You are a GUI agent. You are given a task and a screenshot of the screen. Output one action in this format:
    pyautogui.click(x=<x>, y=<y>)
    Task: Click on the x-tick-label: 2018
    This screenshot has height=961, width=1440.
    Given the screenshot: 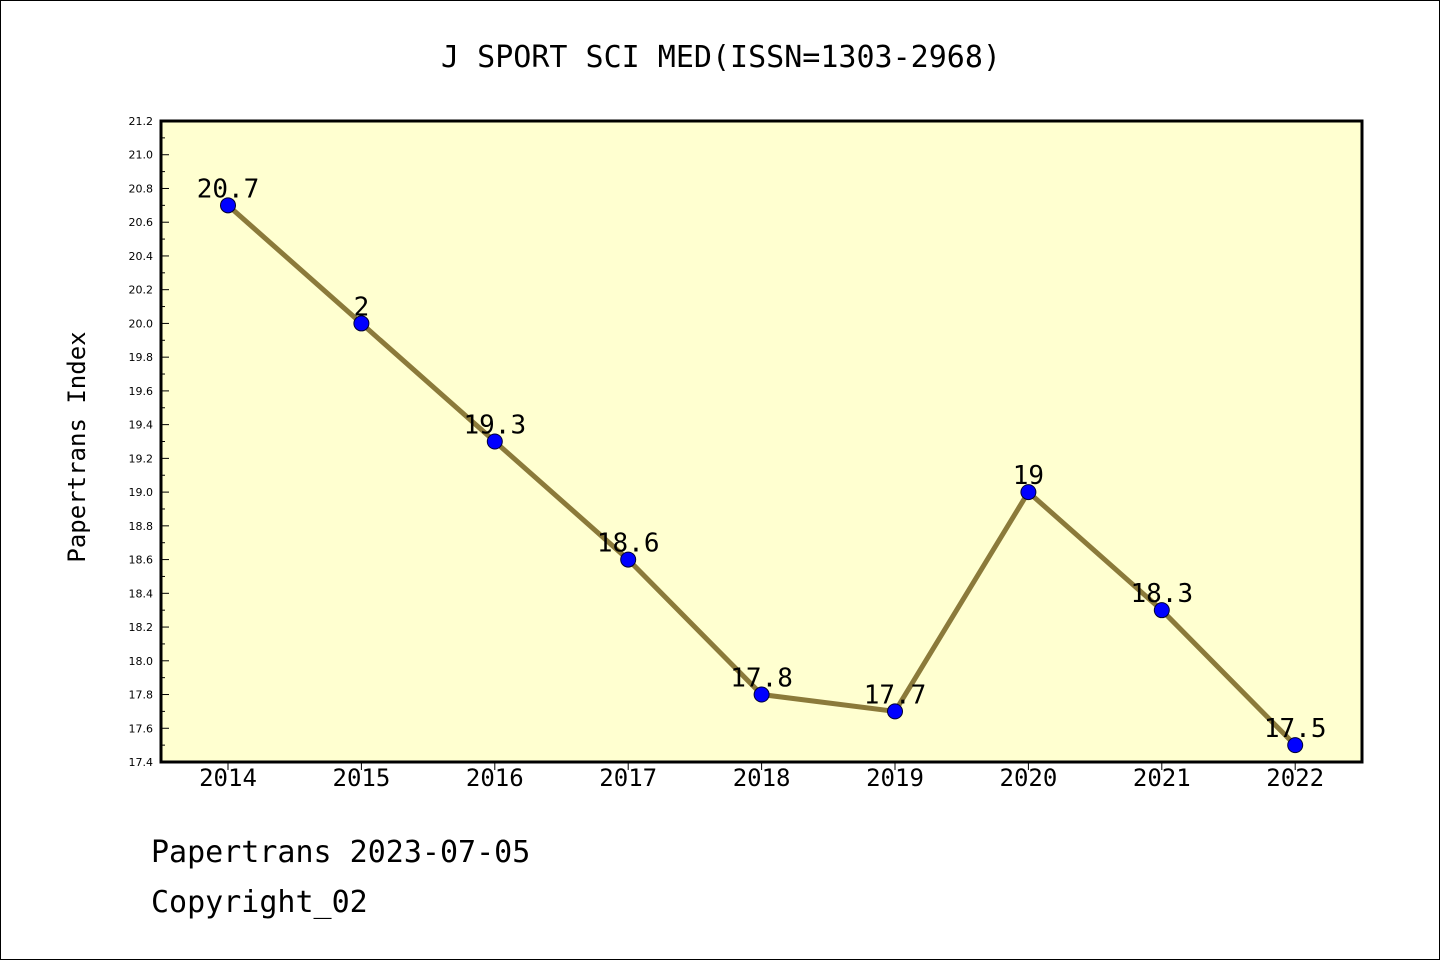 What is the action you would take?
    pyautogui.click(x=762, y=778)
    